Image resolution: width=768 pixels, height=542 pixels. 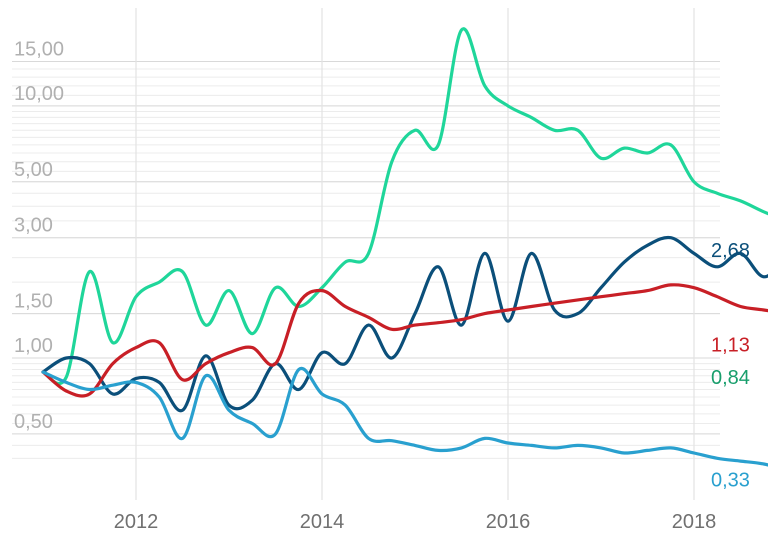 What do you see at coordinates (33, 422) in the screenshot?
I see `y-tick-label: 0,50` at bounding box center [33, 422].